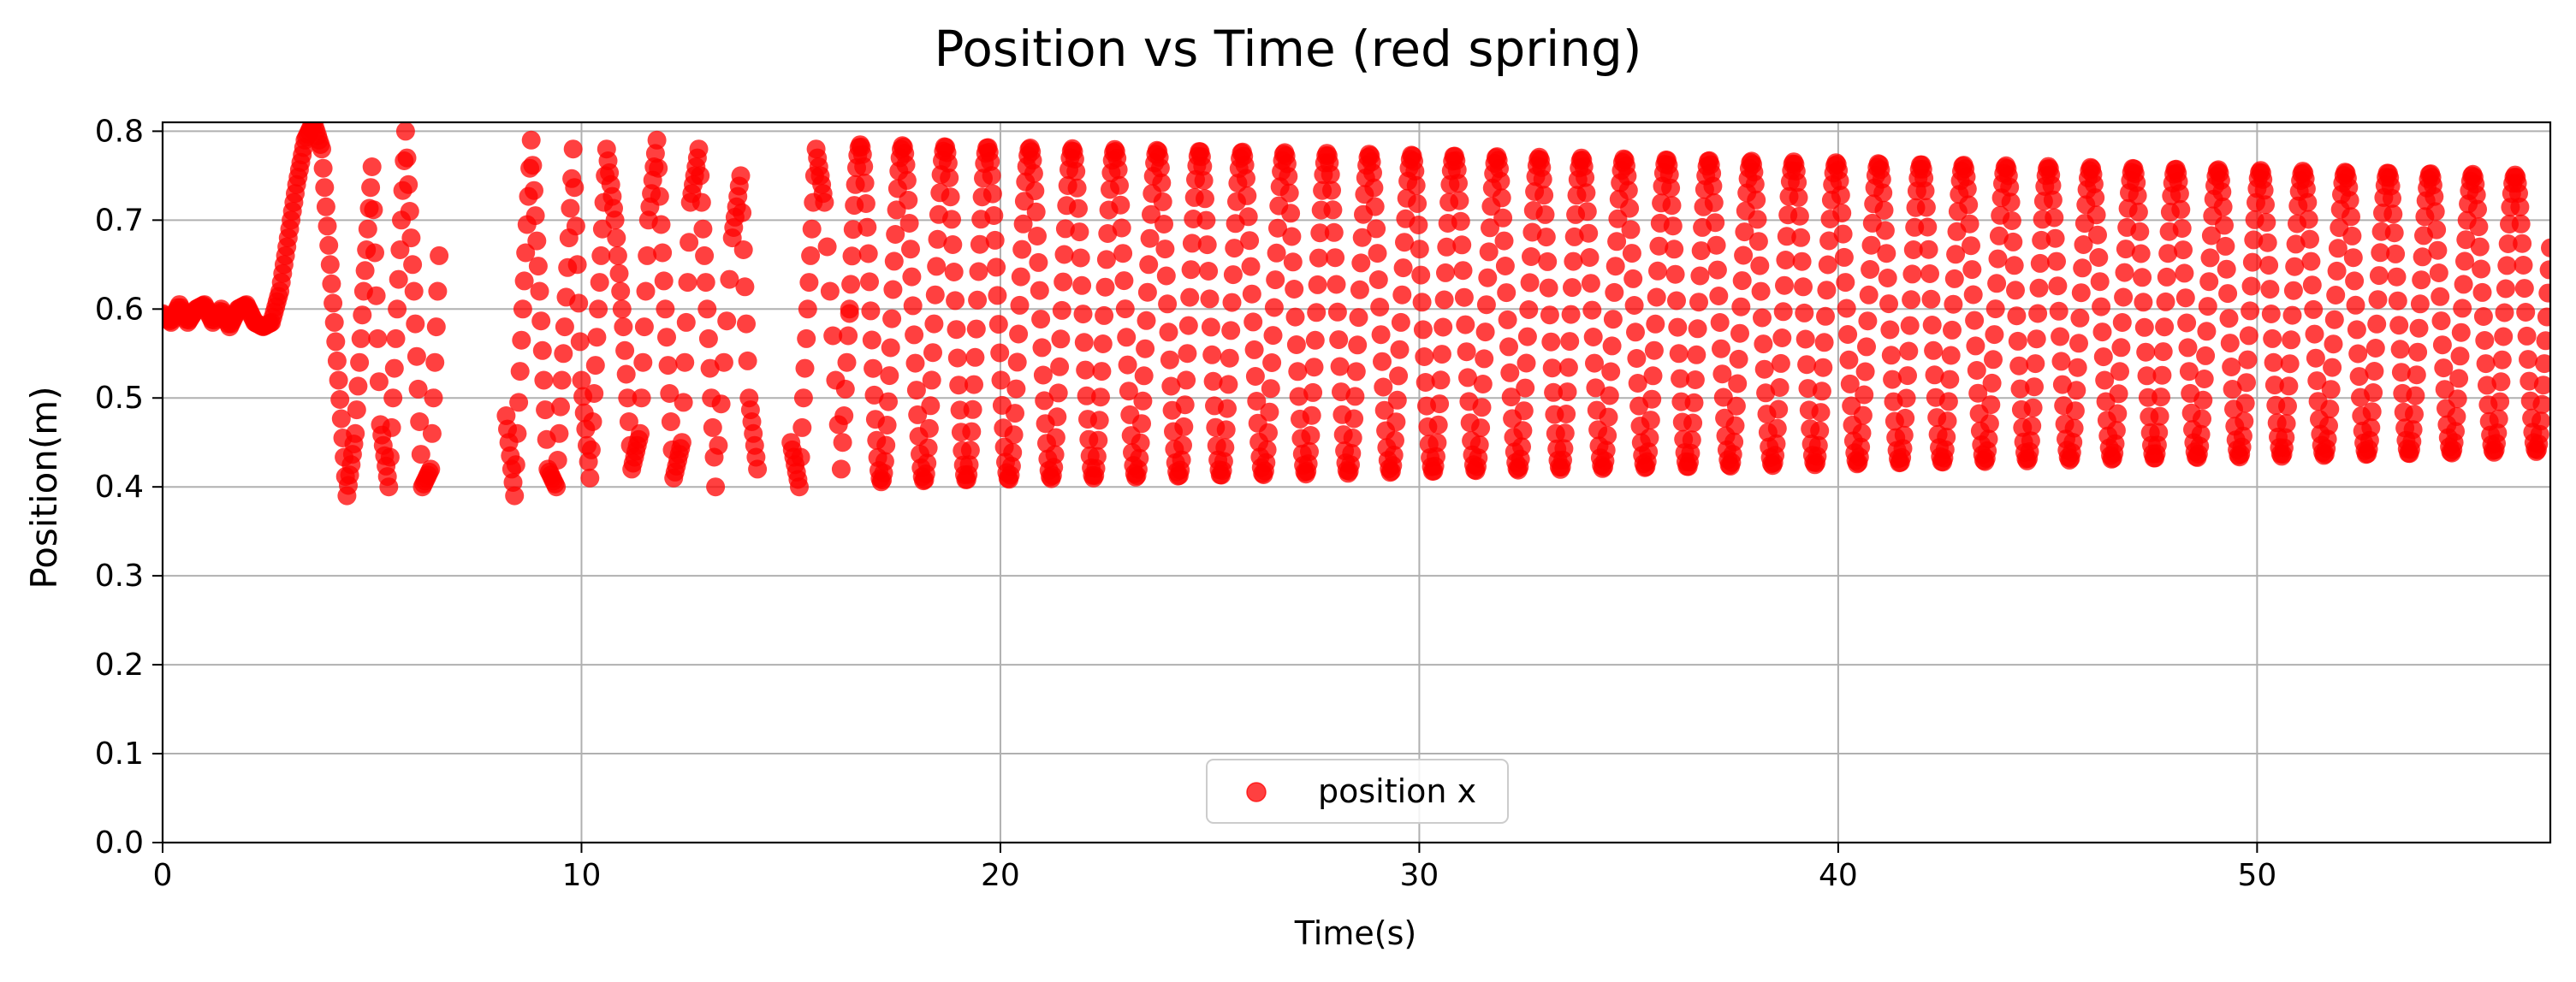 This screenshot has width=2576, height=982. What do you see at coordinates (119, 131) in the screenshot?
I see `y-tick-label: 0.8` at bounding box center [119, 131].